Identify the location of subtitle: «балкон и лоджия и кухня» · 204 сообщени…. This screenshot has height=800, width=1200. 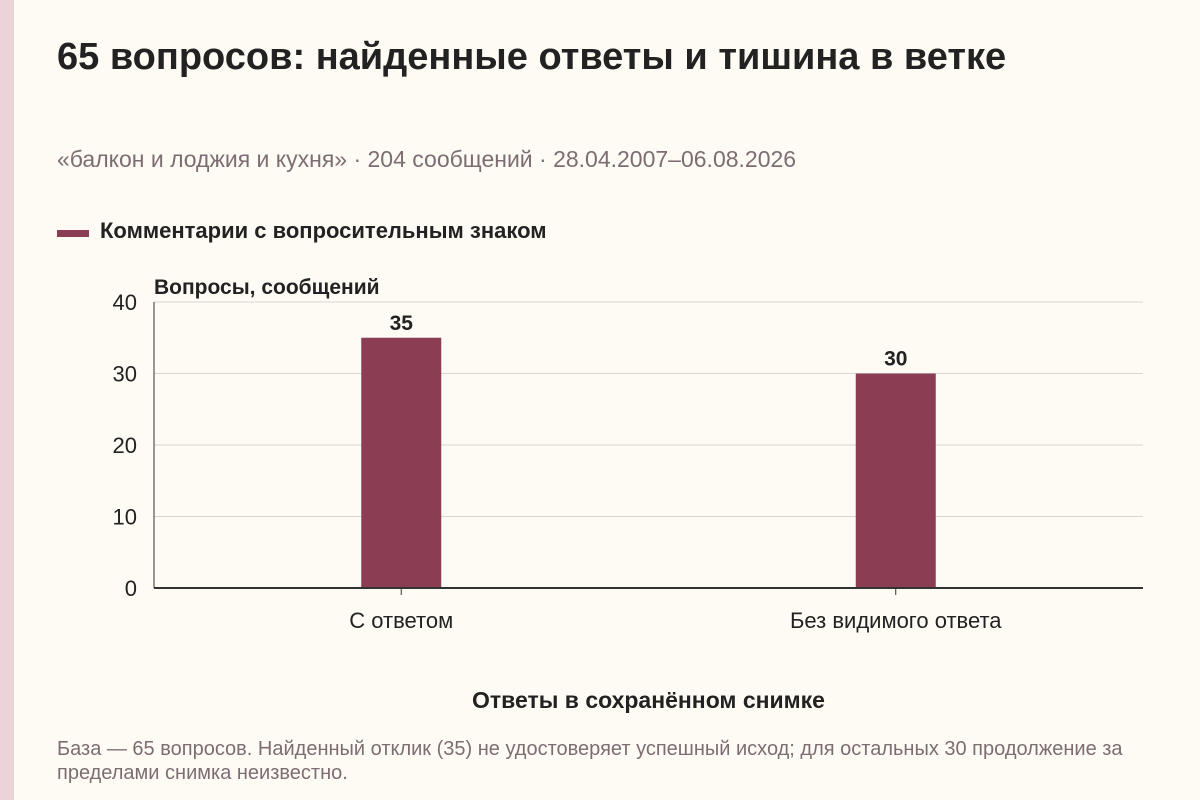
(427, 159).